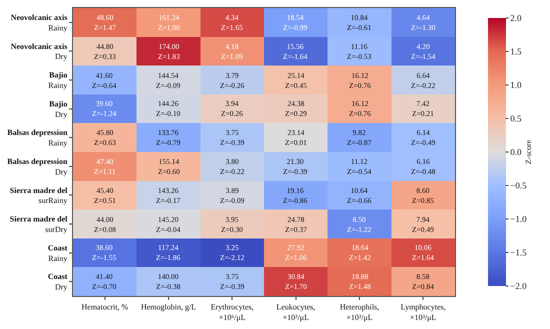 Image resolution: width=550 pixels, height=329 pixels. I want to click on y-tick-label: Sierra madre del surDry, so click(39, 224).